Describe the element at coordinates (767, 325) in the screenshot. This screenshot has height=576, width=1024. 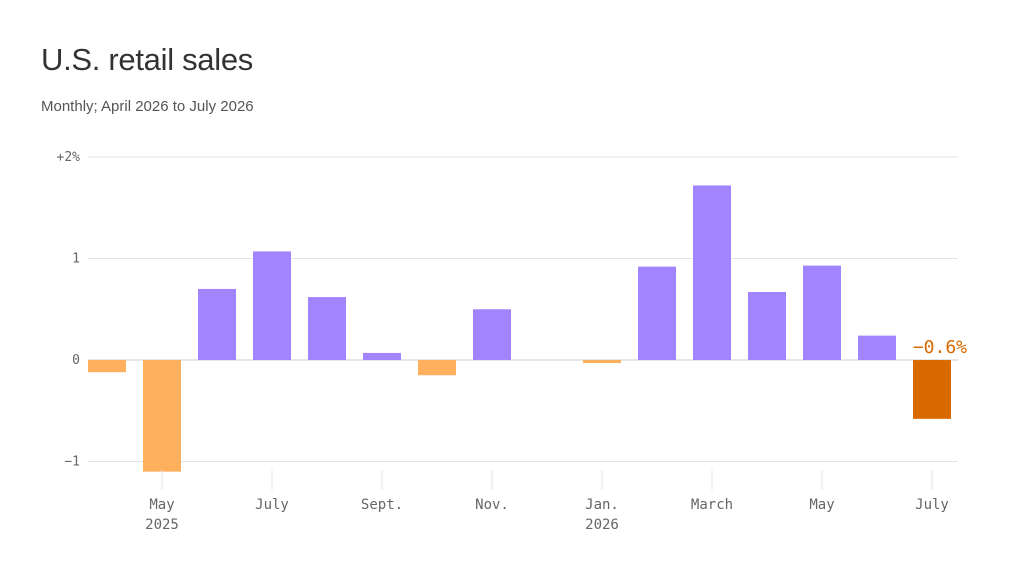
I see `bar-april-2026` at that location.